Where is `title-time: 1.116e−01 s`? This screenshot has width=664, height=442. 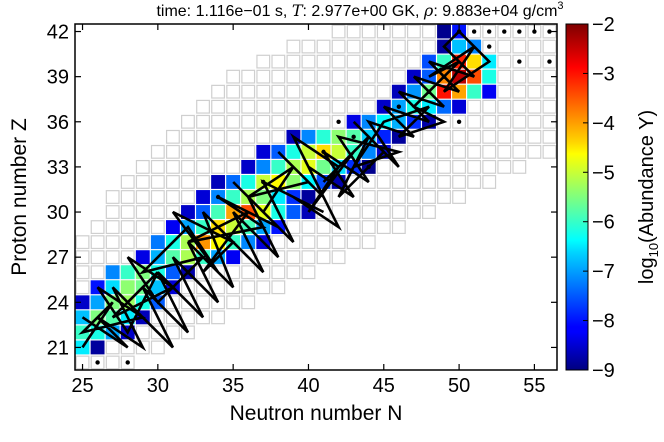 title-time: 1.116e−01 s is located at coordinates (239, 11).